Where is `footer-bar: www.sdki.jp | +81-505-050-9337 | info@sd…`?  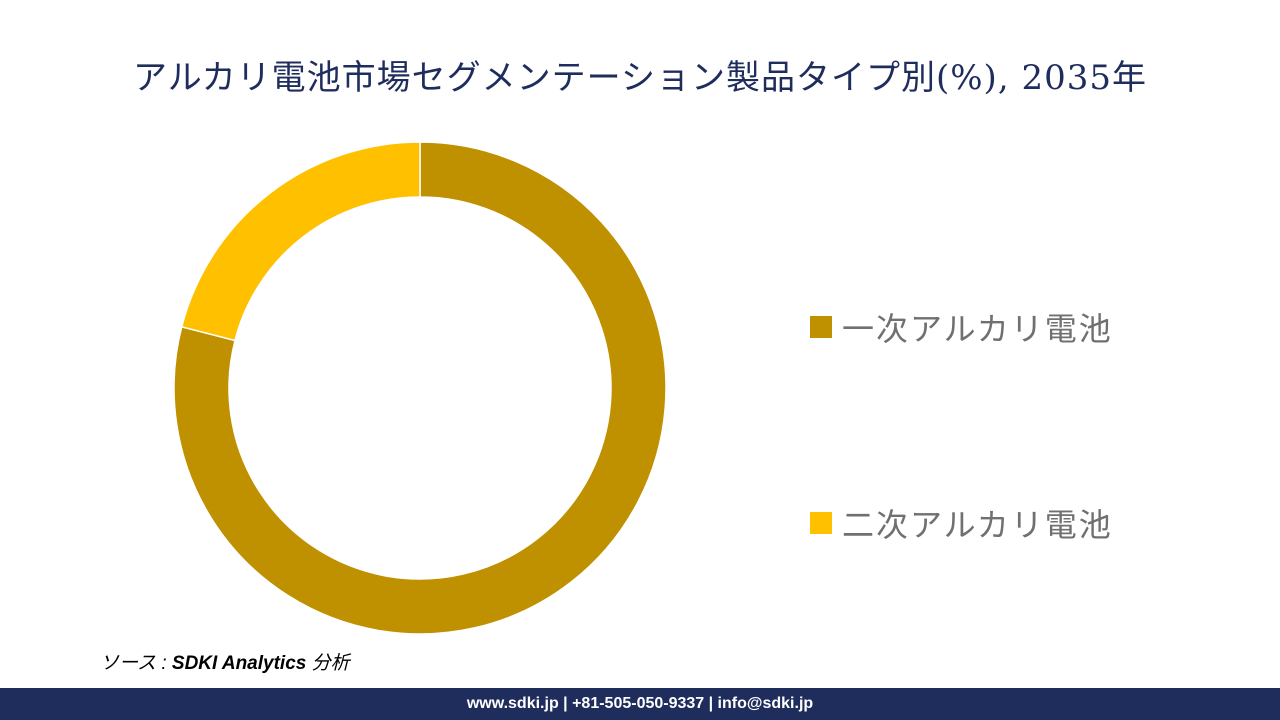 footer-bar: www.sdki.jp | +81-505-050-9337 | info@sd… is located at coordinates (640, 704).